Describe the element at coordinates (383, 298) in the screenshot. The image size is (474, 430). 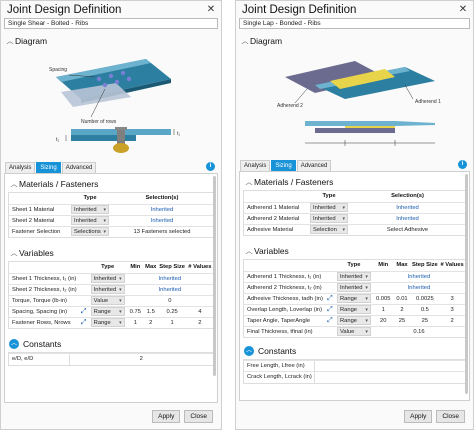
I see `min-field: 0.005` at that location.